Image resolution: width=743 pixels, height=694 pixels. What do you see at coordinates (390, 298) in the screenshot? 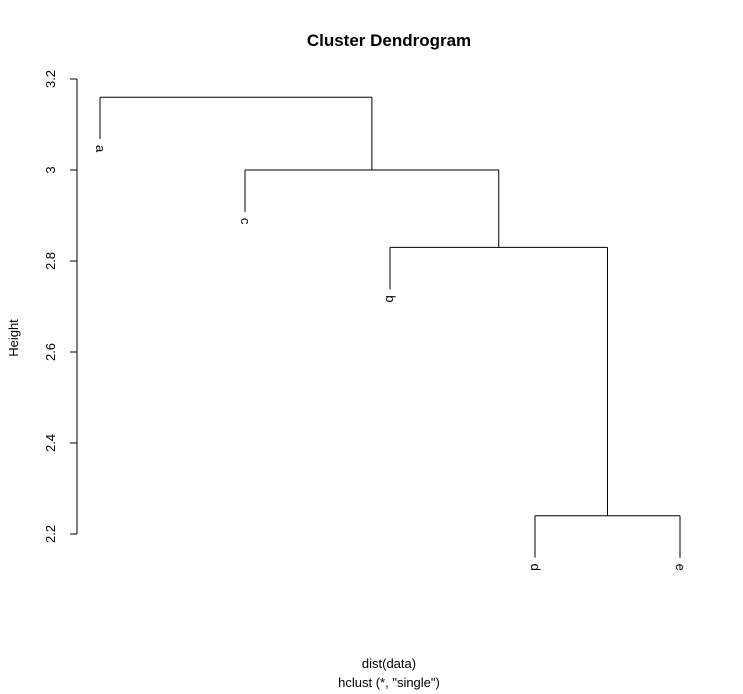
I see `leaf-label: b` at bounding box center [390, 298].